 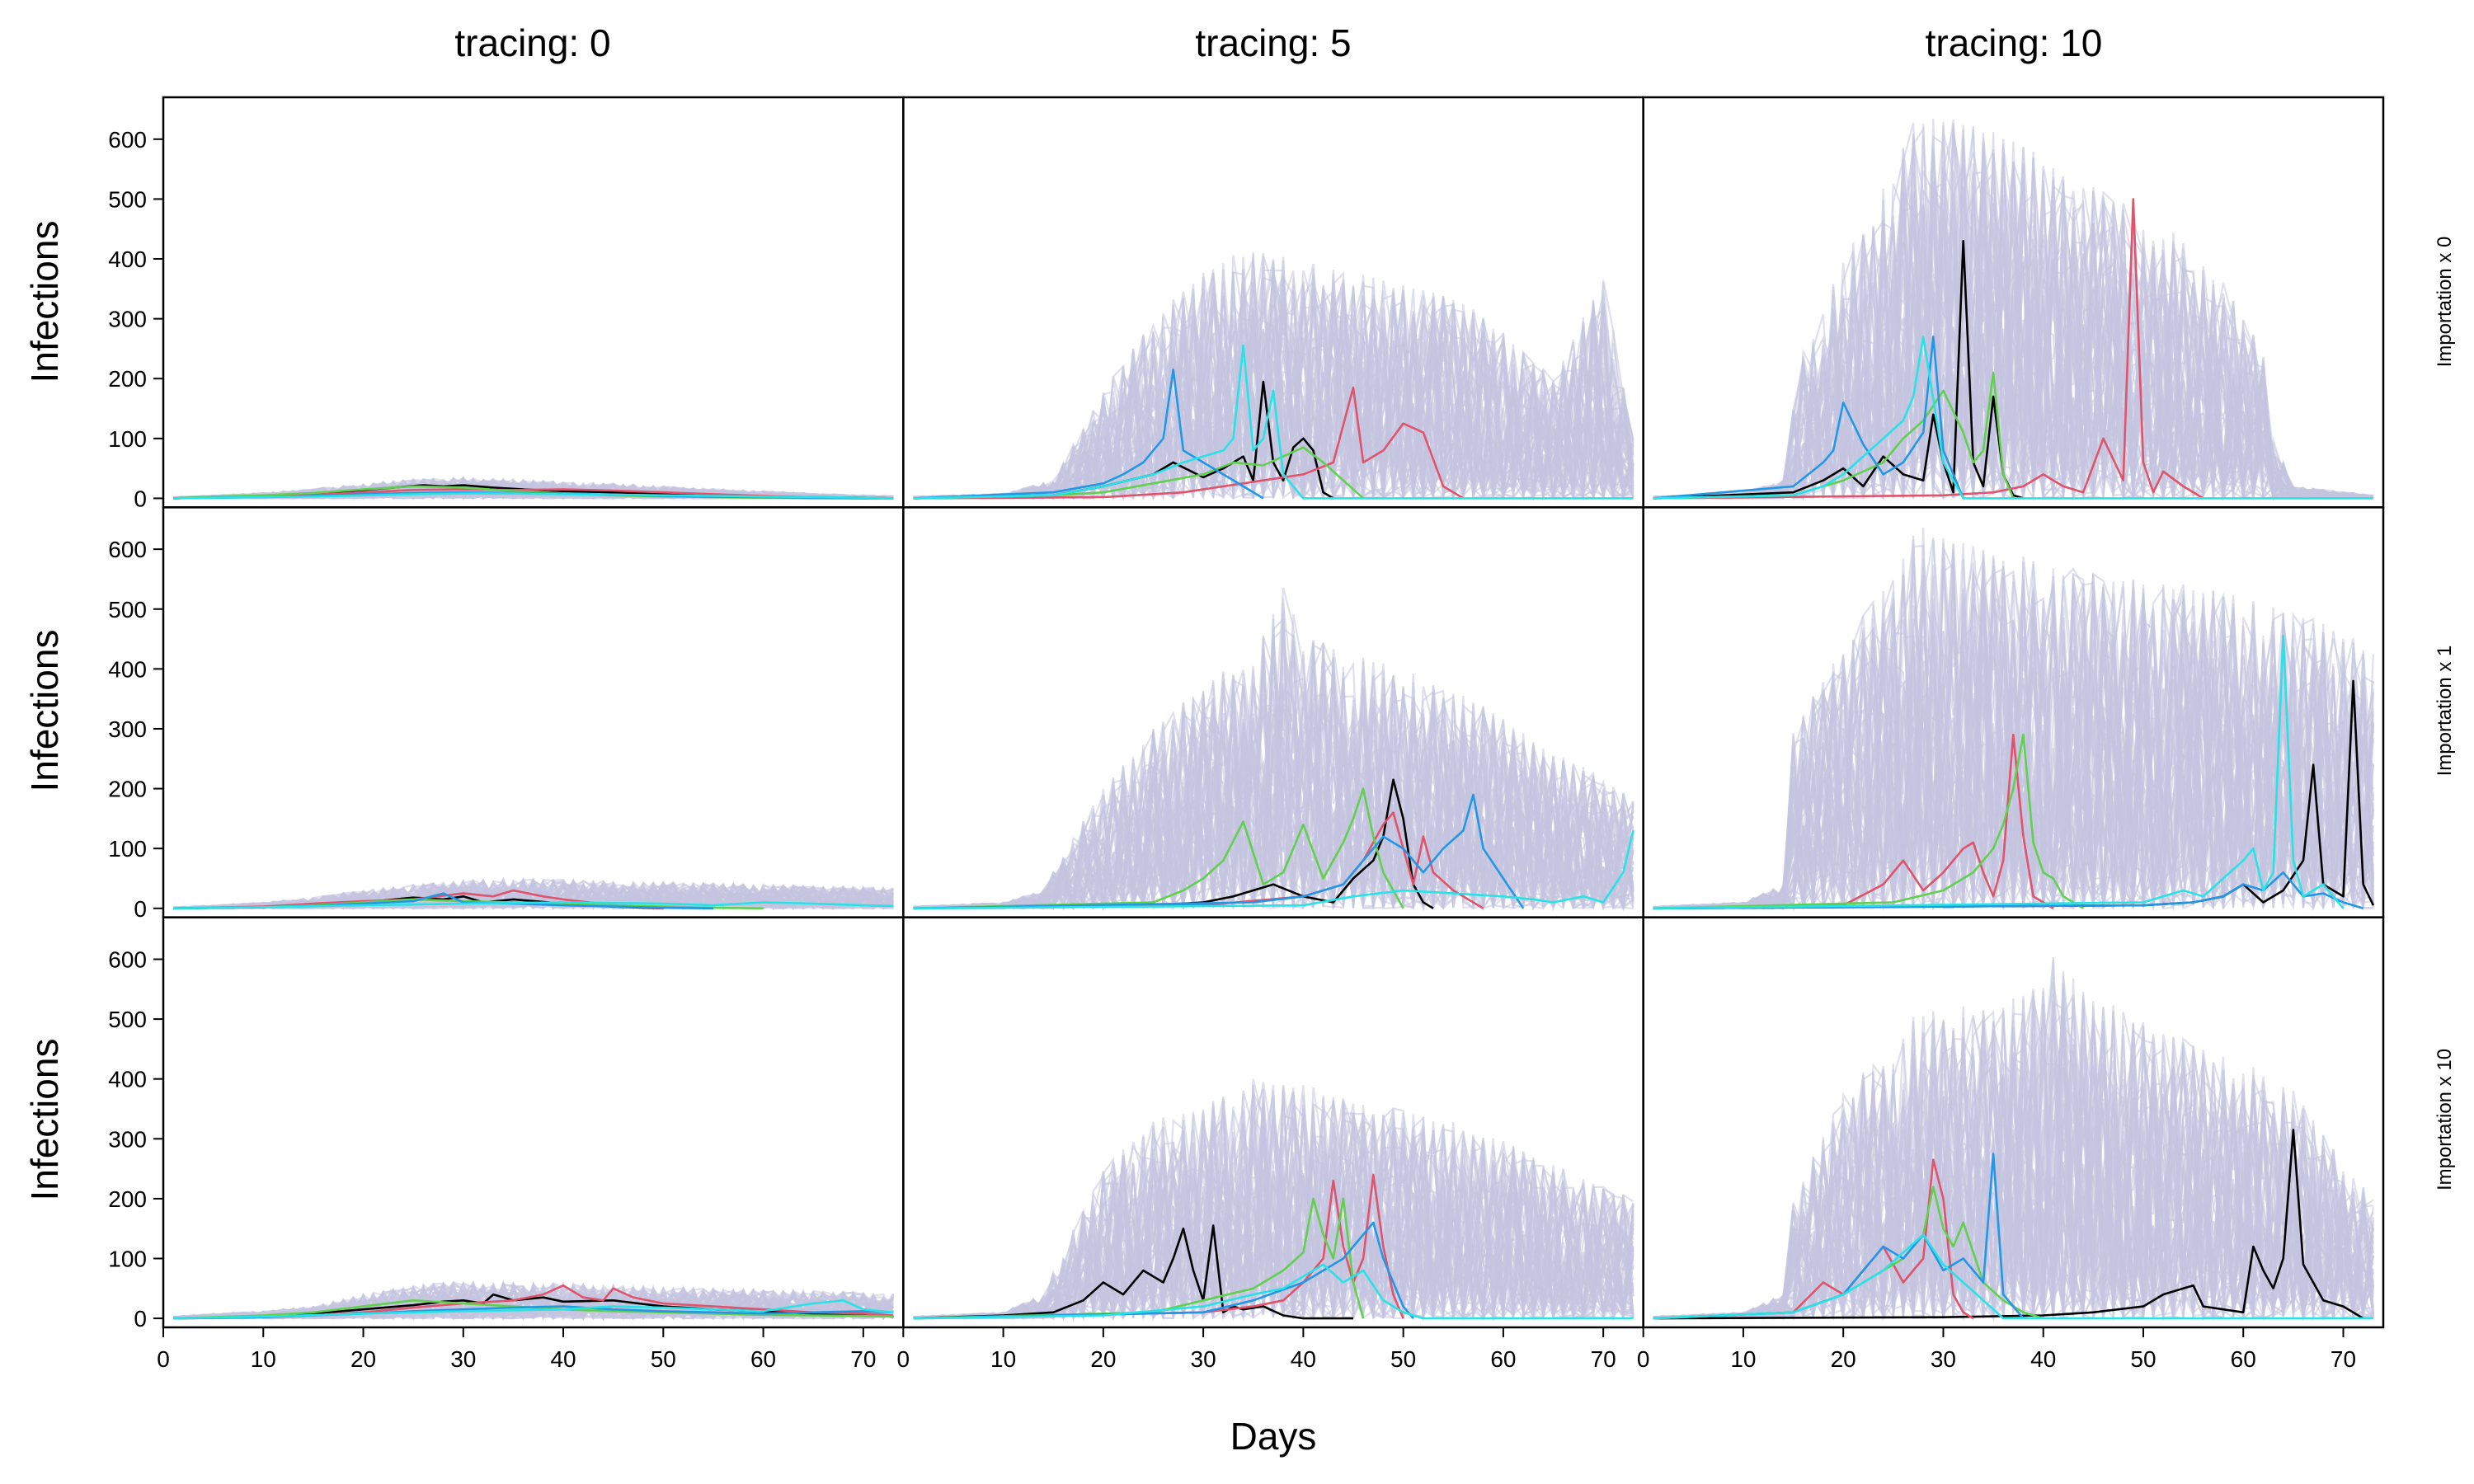 What do you see at coordinates (1273, 42) in the screenshot?
I see `col-title-tracing-5: tracing: 5` at bounding box center [1273, 42].